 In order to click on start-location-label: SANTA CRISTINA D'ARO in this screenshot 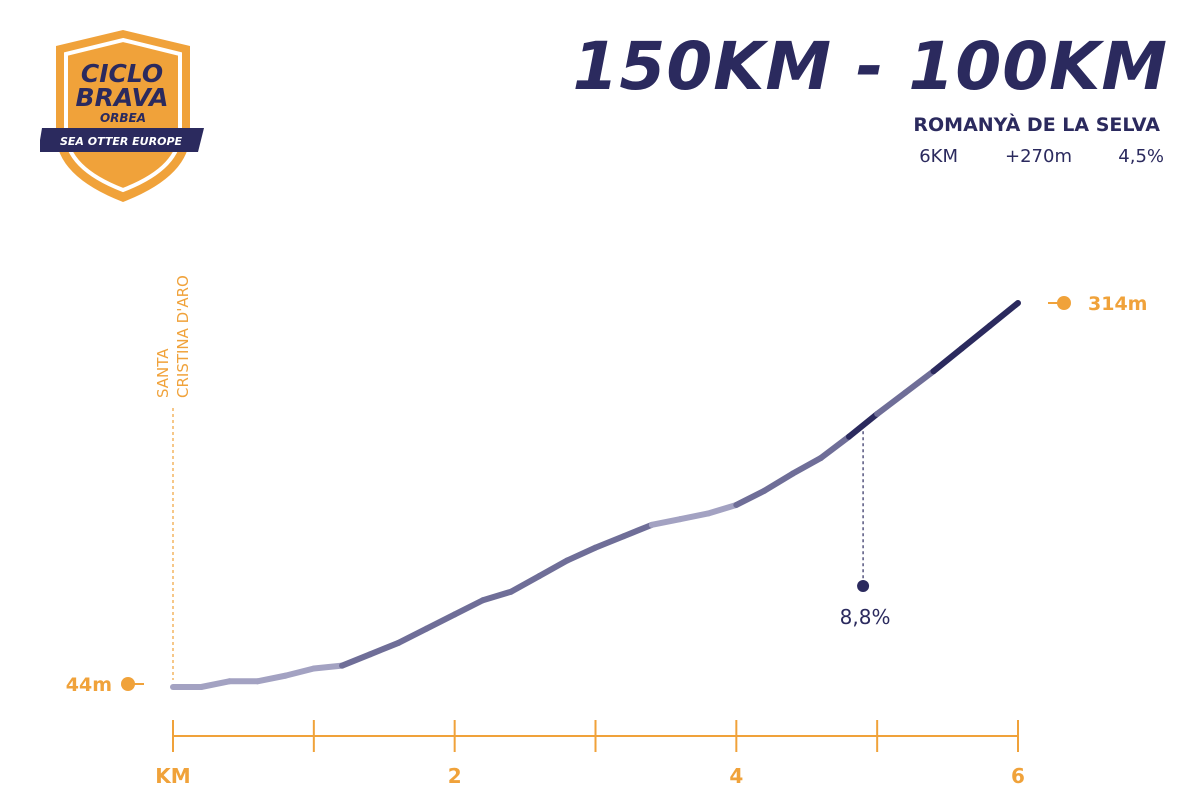, I will do `click(173, 336)`.